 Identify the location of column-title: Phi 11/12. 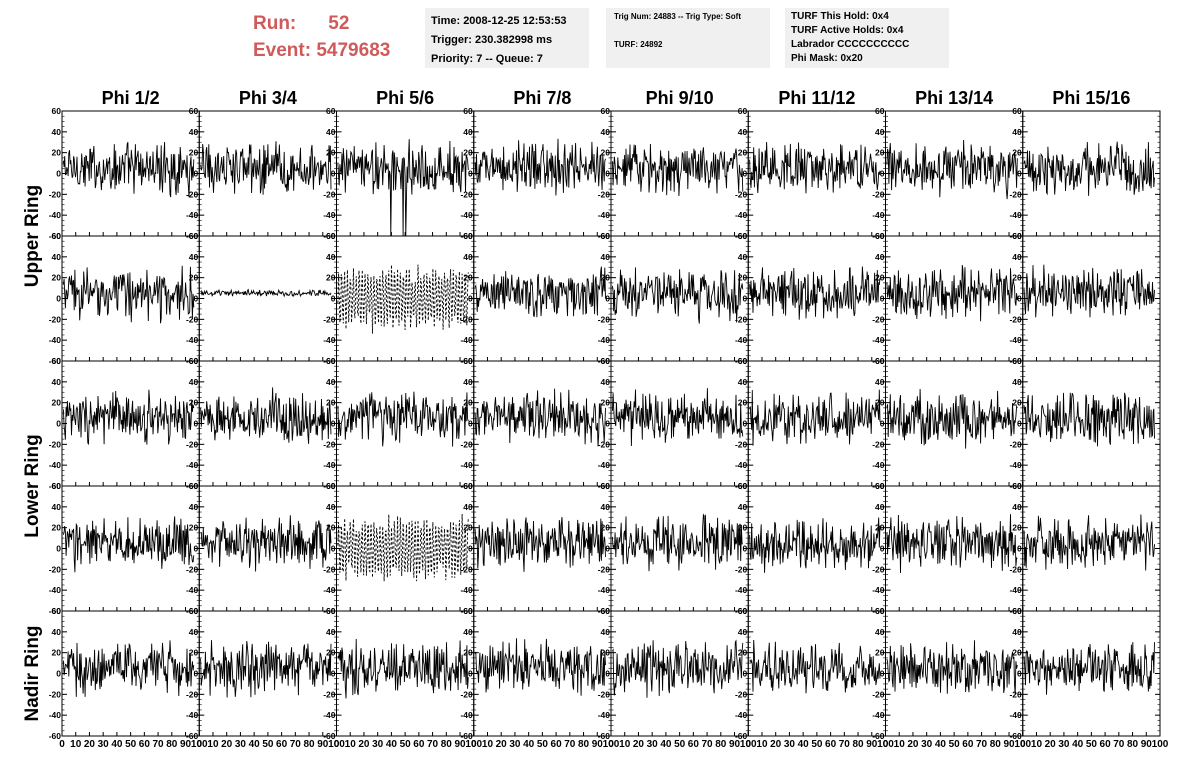
(816, 98).